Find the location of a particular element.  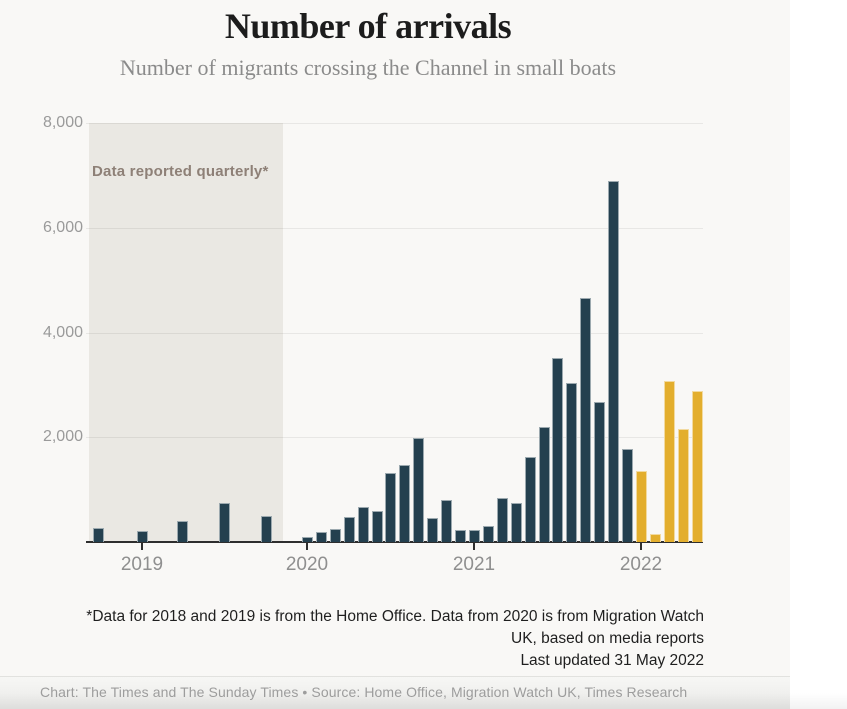

bar-2022-may is located at coordinates (697, 466).